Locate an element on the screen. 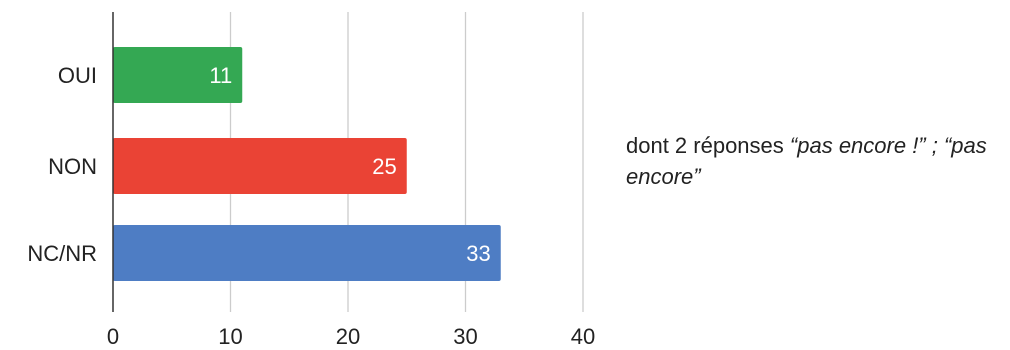 Image resolution: width=1010 pixels, height=350 pixels. value-label-non: 25 is located at coordinates (384, 166).